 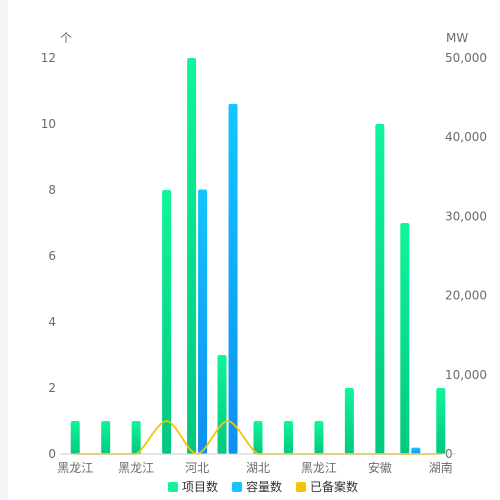 I want to click on x-tick-label: 湖北, so click(x=258, y=467).